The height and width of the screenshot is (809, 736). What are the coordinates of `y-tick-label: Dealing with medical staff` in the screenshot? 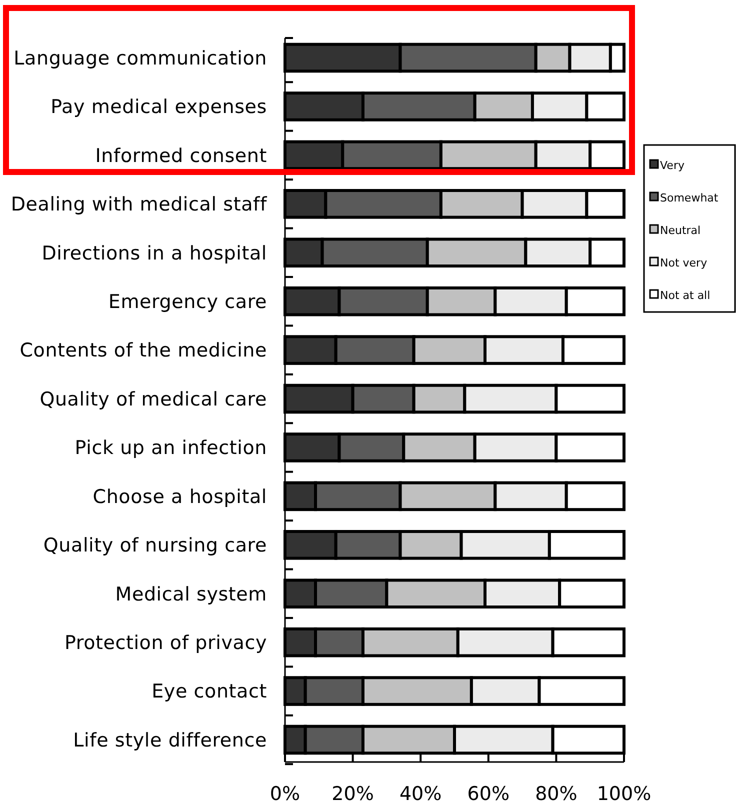 It's located at (139, 205).